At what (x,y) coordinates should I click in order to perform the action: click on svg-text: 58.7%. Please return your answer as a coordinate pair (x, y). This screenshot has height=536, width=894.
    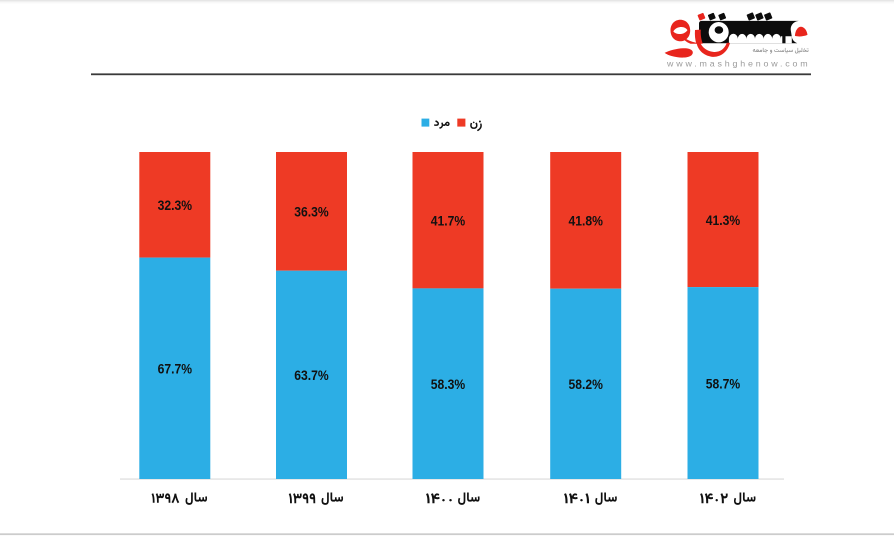
    Looking at the image, I should click on (723, 383).